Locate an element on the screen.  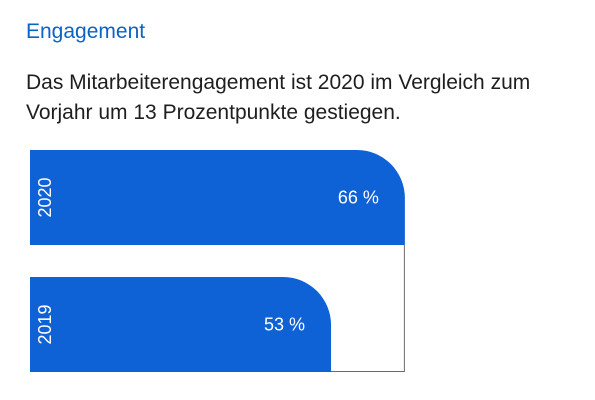
chart-title: Engagement is located at coordinates (86, 31).